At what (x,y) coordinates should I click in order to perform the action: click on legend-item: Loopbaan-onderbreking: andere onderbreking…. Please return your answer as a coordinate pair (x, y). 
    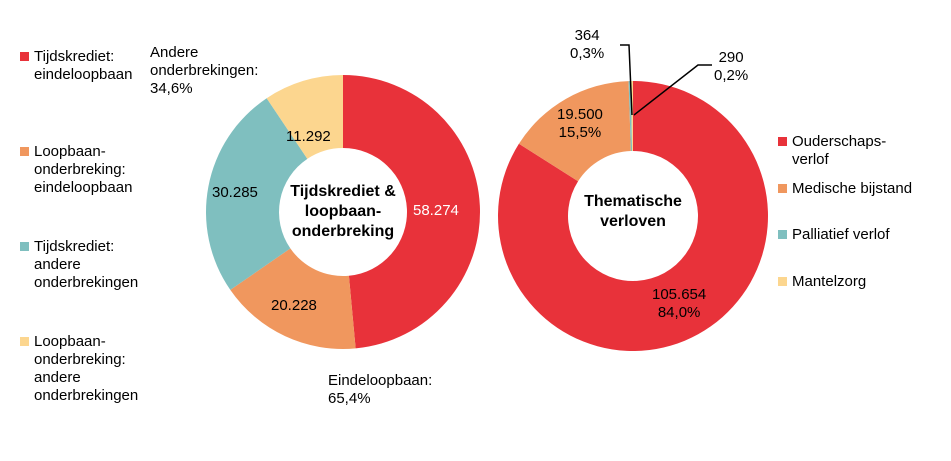
    Looking at the image, I should click on (79, 369).